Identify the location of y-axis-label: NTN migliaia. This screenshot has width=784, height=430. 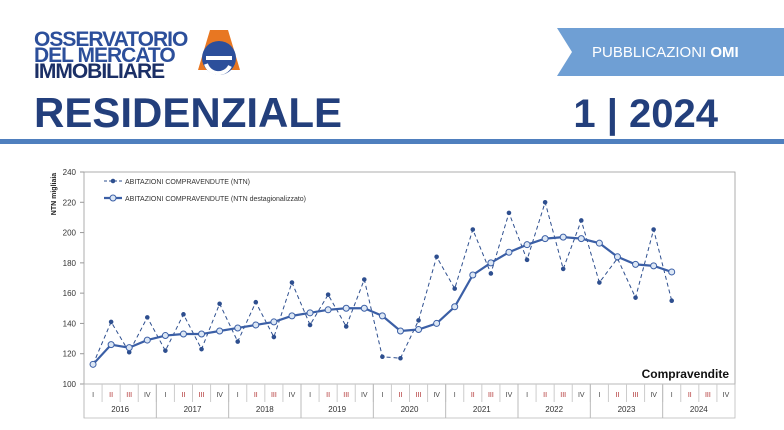
(54, 194).